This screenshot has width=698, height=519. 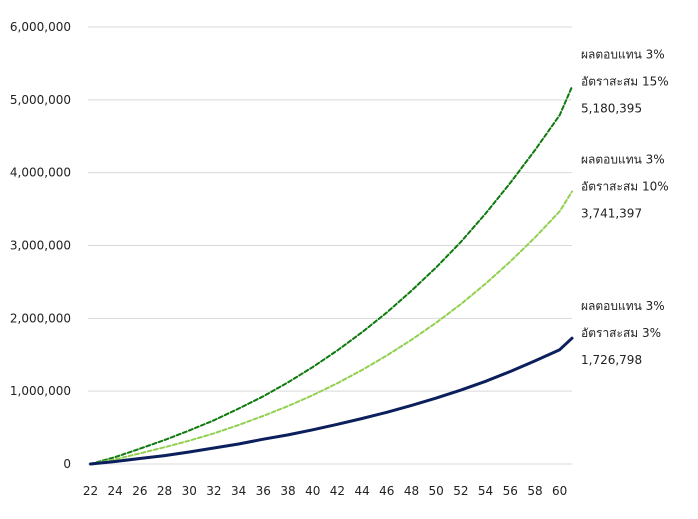 I want to click on x-tick-label: 58, so click(x=534, y=491).